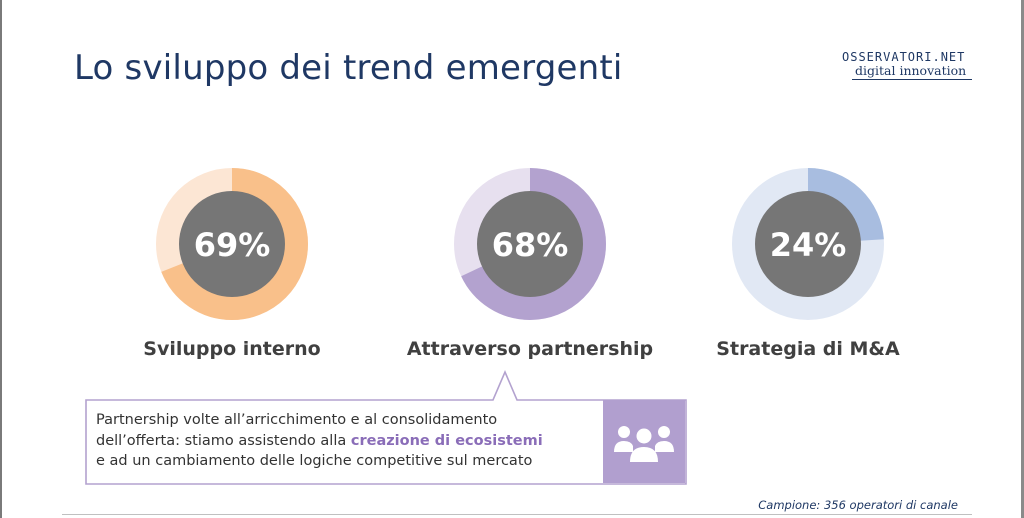 The height and width of the screenshot is (518, 1024). Describe the element at coordinates (232, 349) in the screenshot. I see `donut-category-label-1: Sviluppo interno` at that location.